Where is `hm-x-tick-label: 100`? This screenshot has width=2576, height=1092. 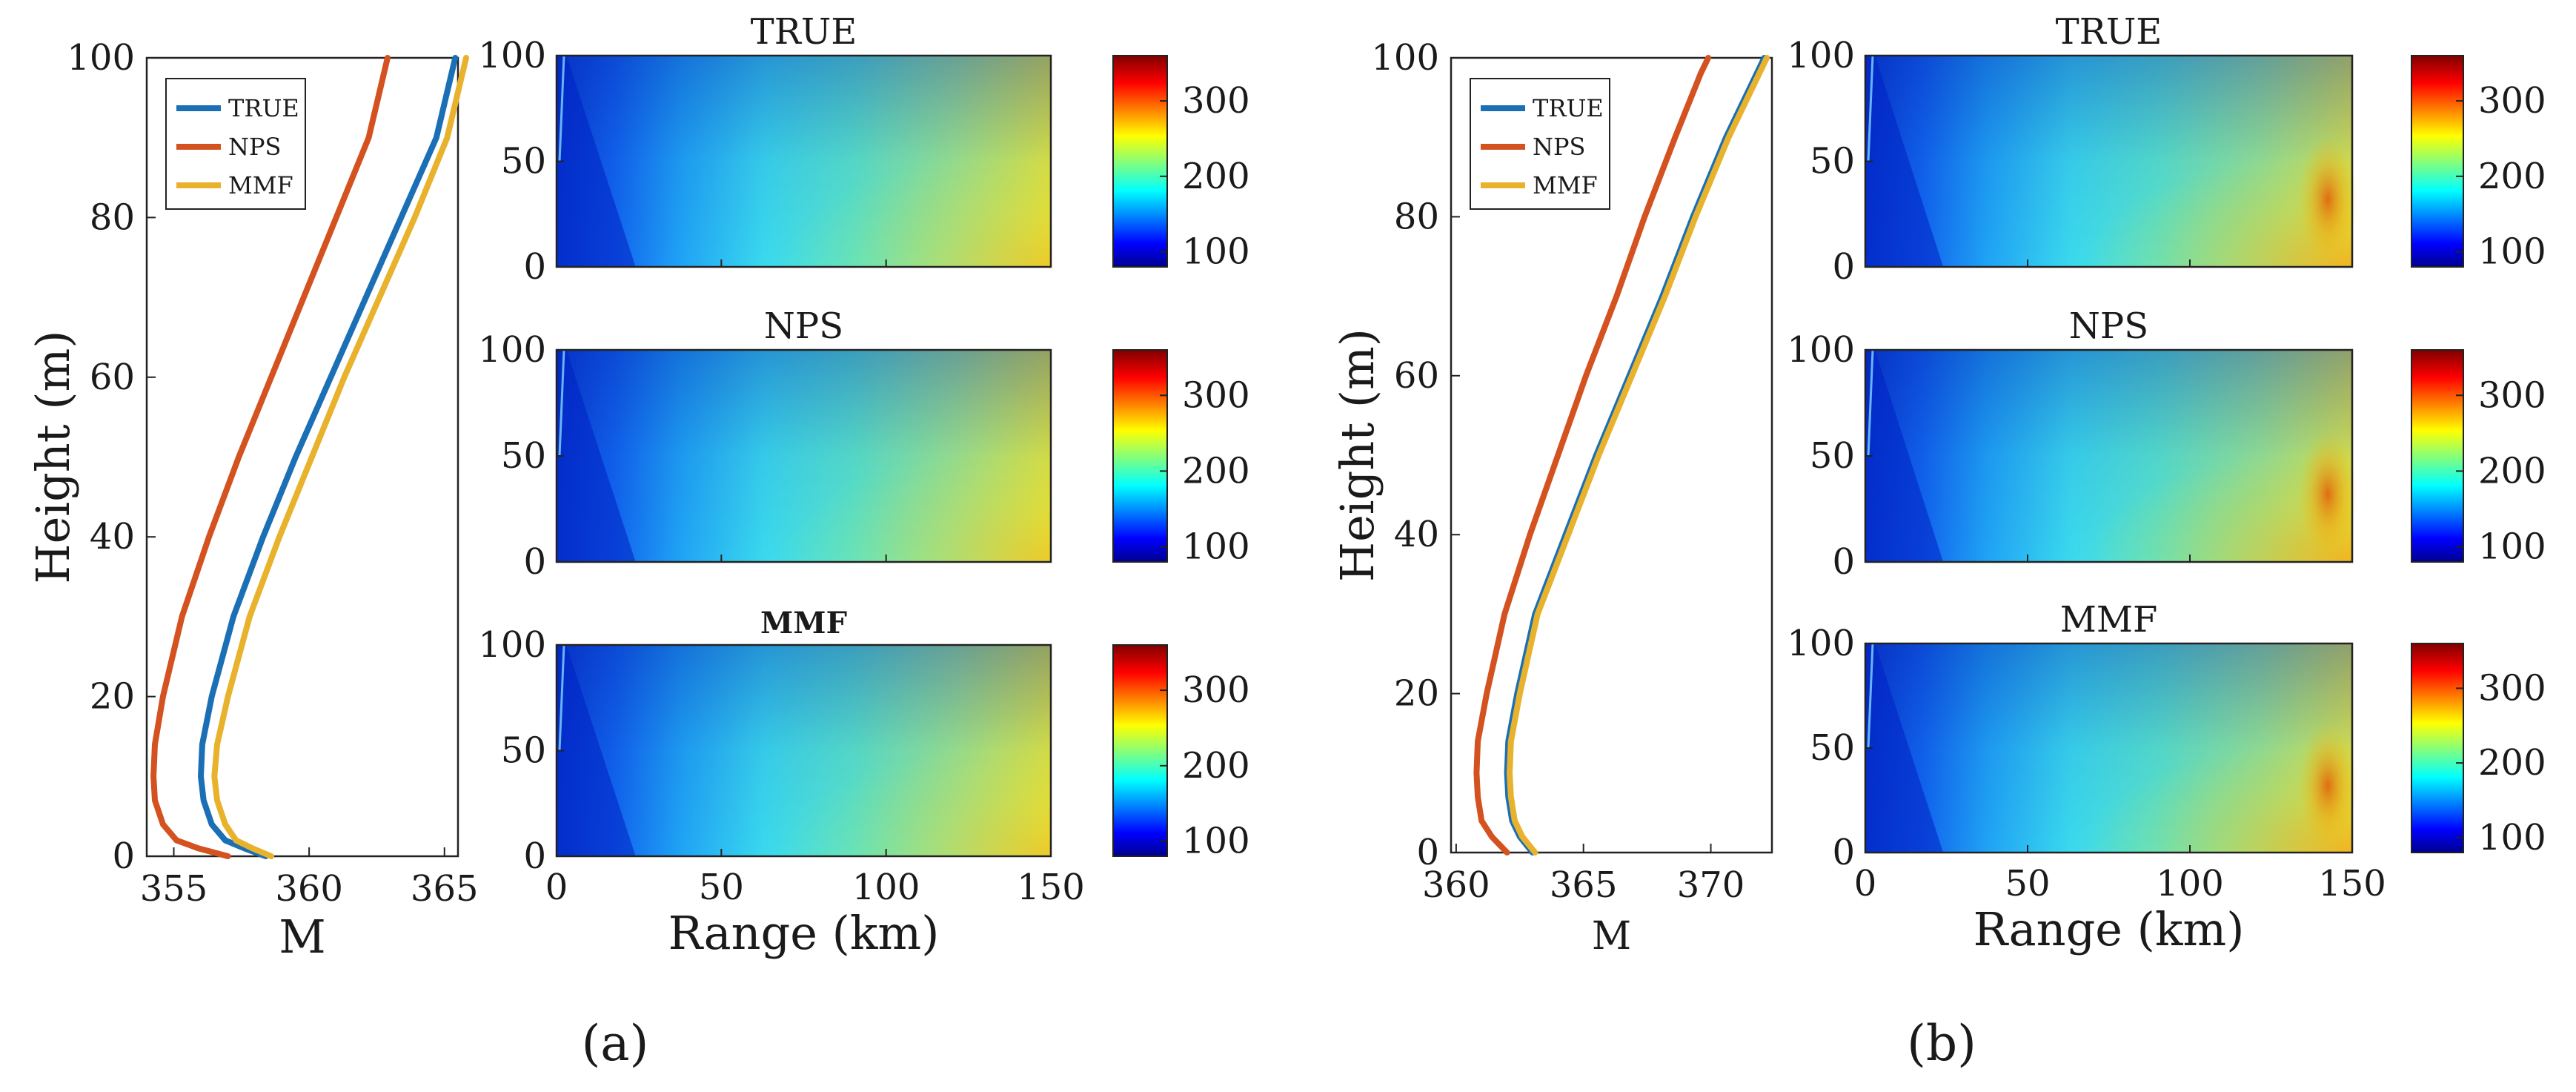
hm-x-tick-label: 100 is located at coordinates (886, 888).